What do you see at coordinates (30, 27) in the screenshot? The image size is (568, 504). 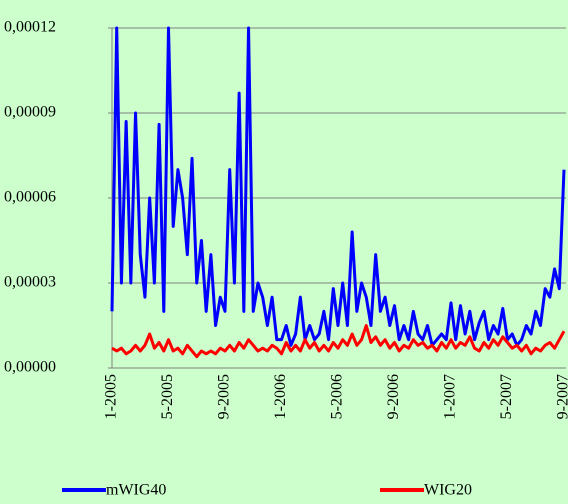 I see `y-tick-label: 0,00012` at bounding box center [30, 27].